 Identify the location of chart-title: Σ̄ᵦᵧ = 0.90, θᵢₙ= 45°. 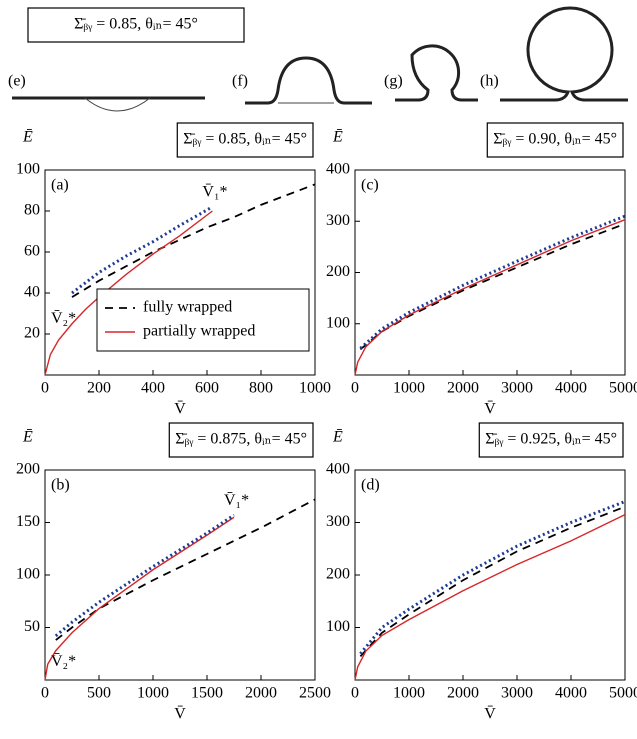
(555, 139).